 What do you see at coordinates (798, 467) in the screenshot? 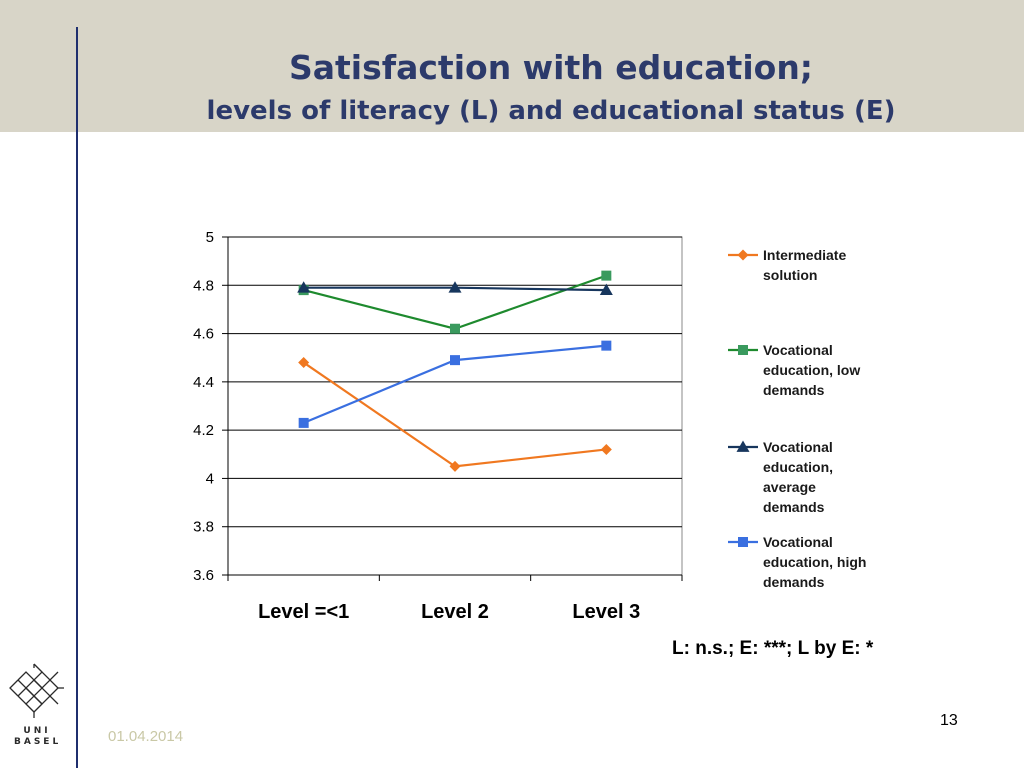
I see `legend-label: education,` at bounding box center [798, 467].